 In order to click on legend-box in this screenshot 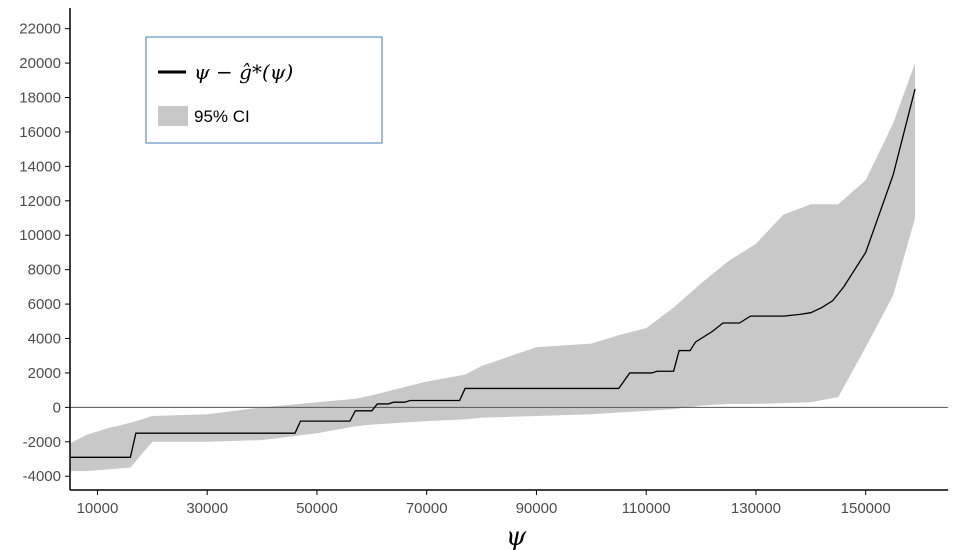, I will do `click(264, 90)`.